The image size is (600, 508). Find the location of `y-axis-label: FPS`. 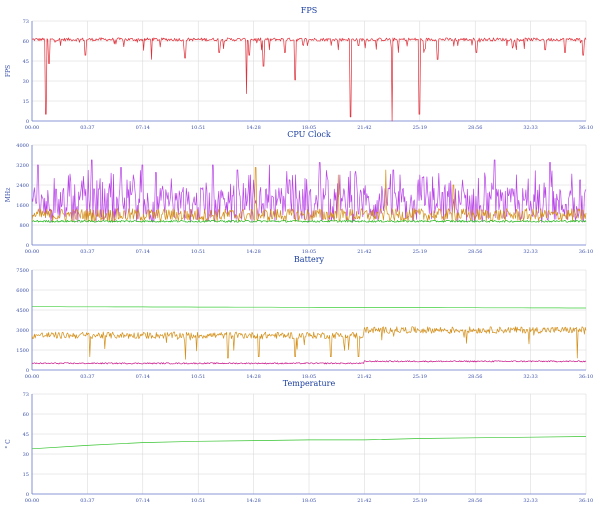

y-axis-label: FPS is located at coordinates (8, 71).